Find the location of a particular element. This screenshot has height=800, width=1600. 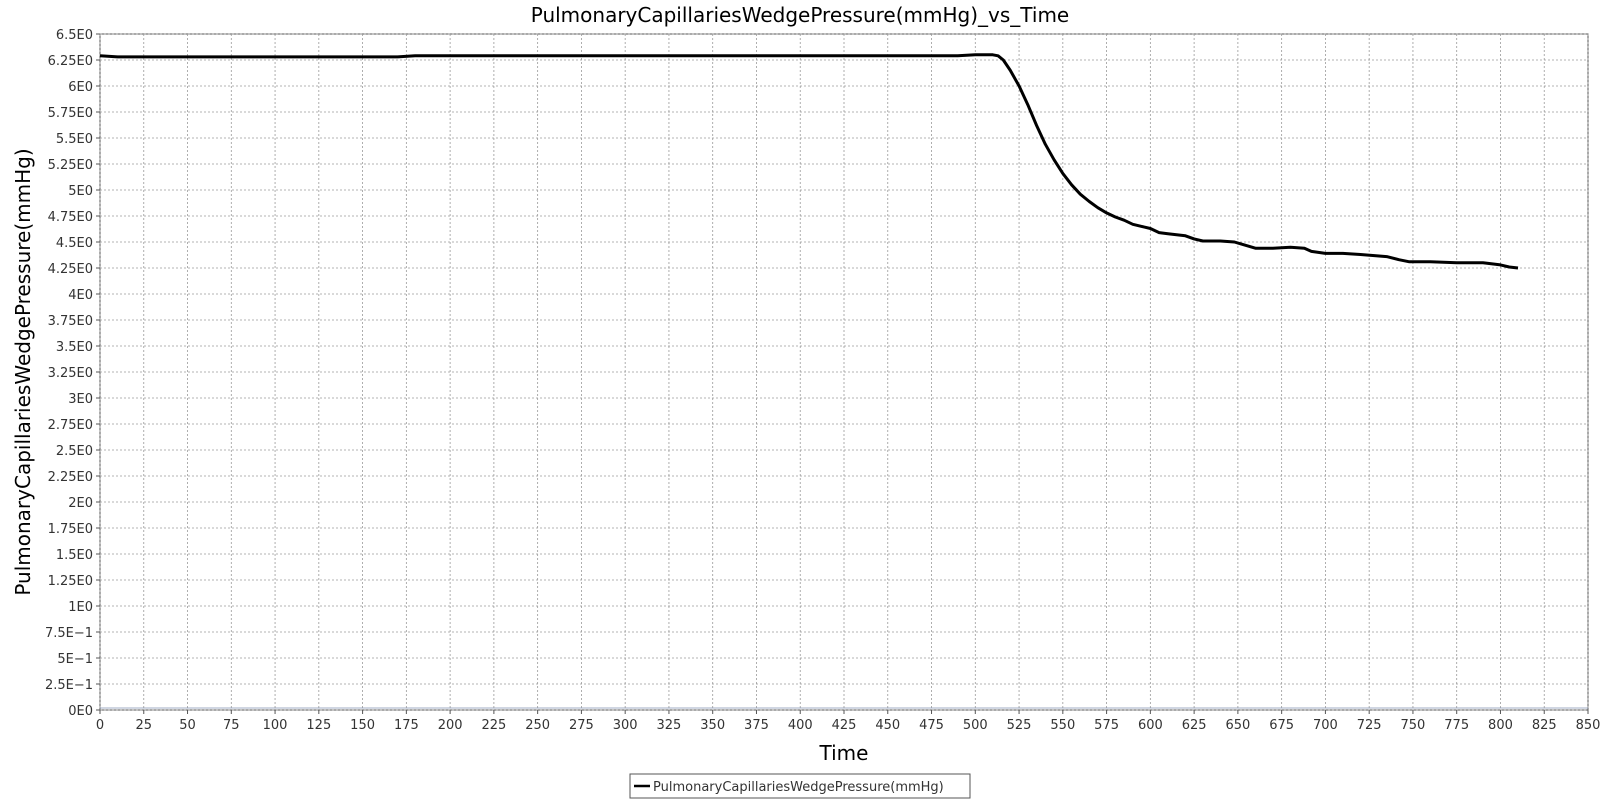

x-axis-title: Time is located at coordinates (844, 753).